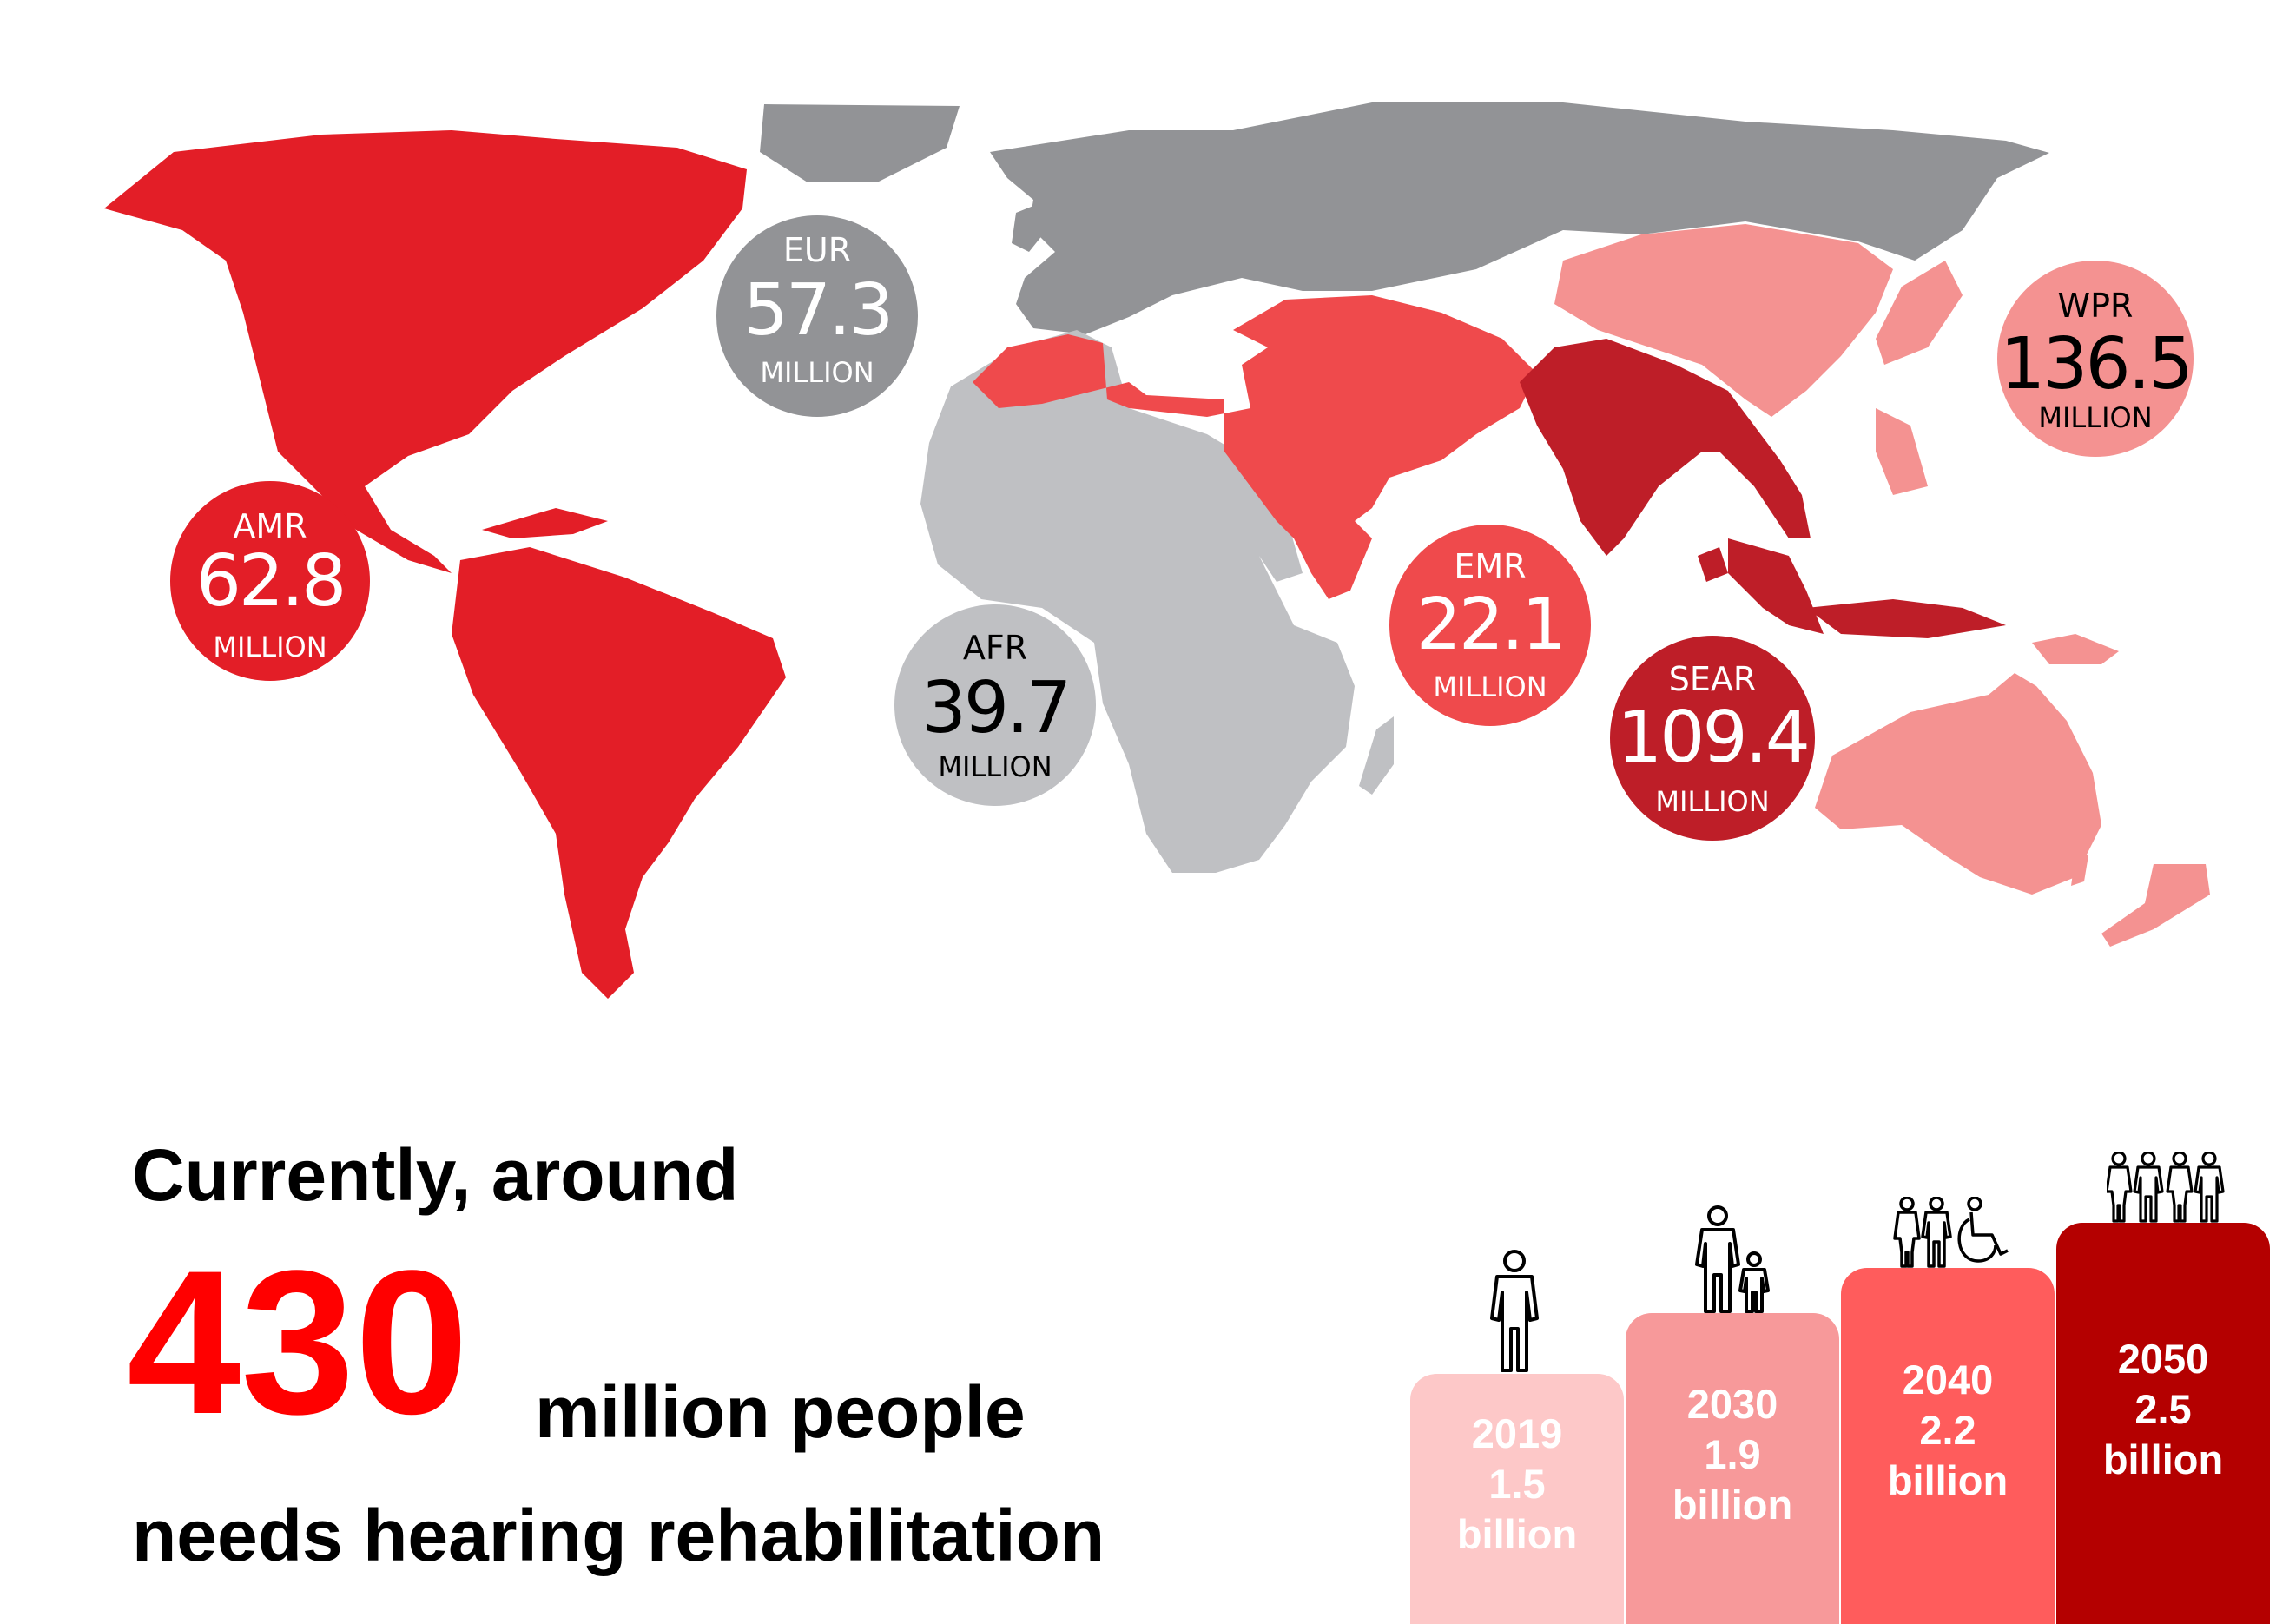  I want to click on region-bubble-emr: EMR 22.1 MILLION, so click(1490, 625).